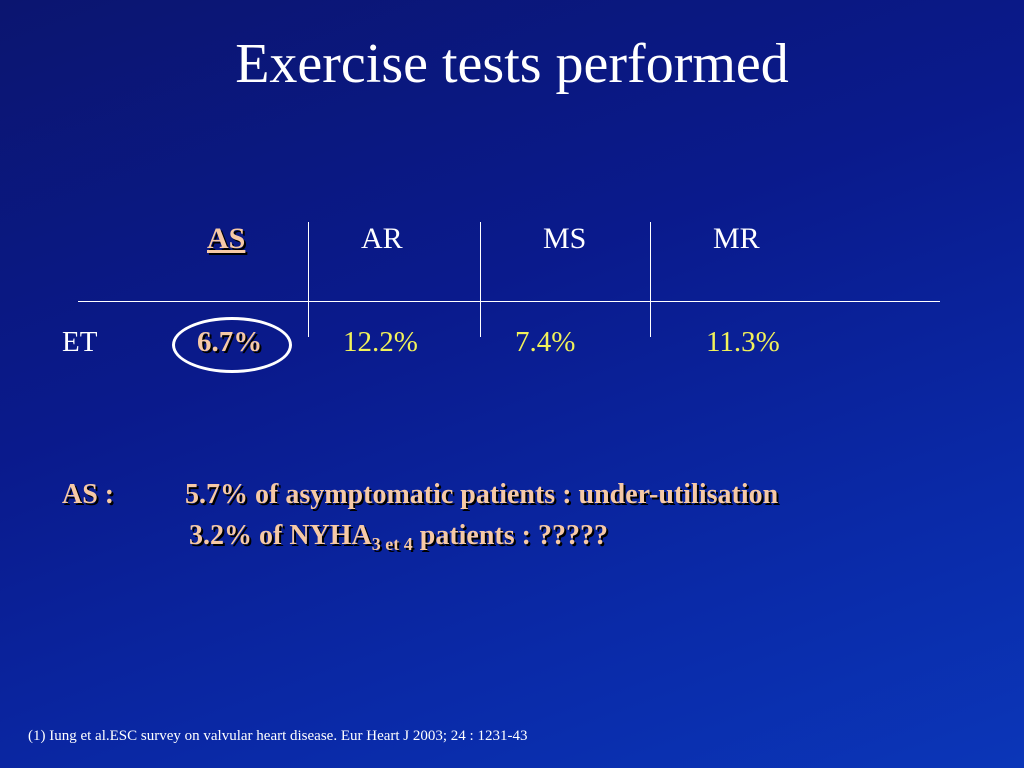 Image resolution: width=1024 pixels, height=768 pixels. I want to click on note-line-2: 3.2% of NYHA3 et 4 patients : ?????, so click(398, 537).